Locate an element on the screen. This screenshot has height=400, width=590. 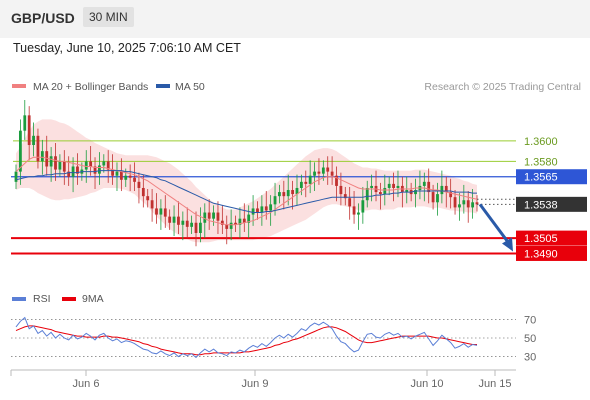
level-label-1.3490: 1.3490 is located at coordinates (541, 254).